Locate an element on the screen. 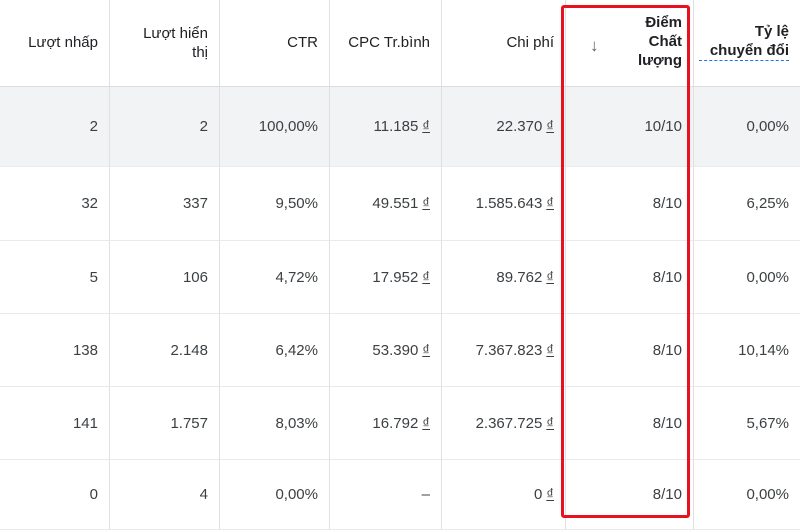 The image size is (800, 530). table-cell-clicks: 32 is located at coordinates (55, 204).